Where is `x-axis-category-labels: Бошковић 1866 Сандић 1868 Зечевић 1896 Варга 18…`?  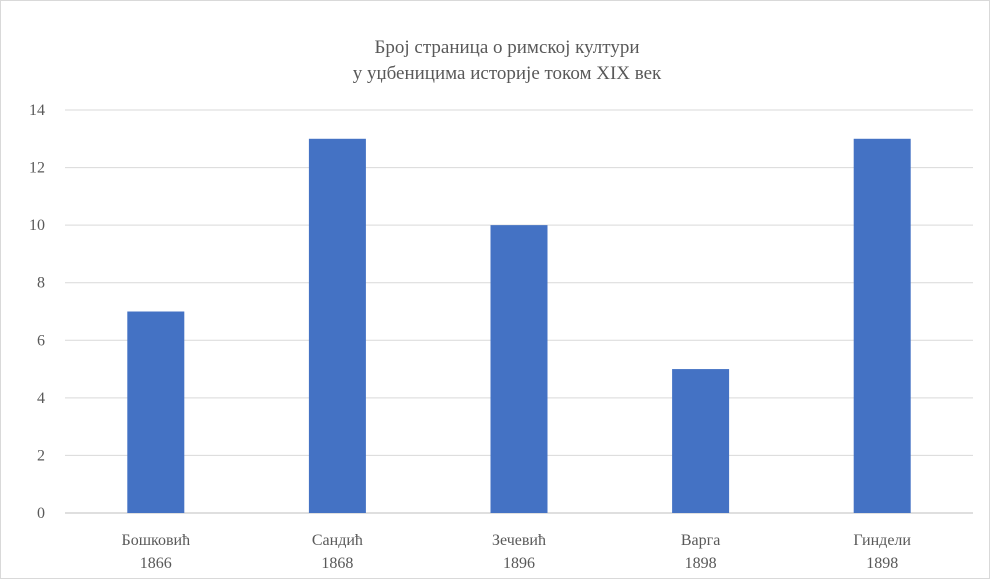
x-axis-category-labels: Бошковић 1866 Сандић 1868 Зечевић 1896 Варга 18… is located at coordinates (517, 552).